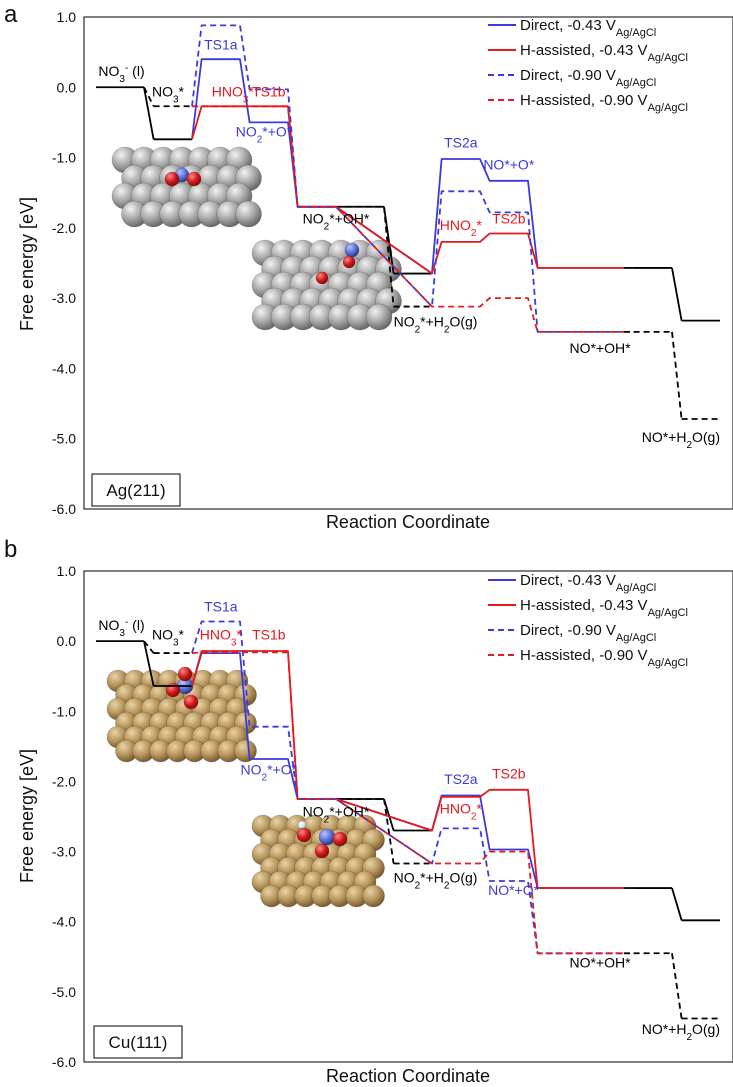 This screenshot has width=733, height=1087. I want to click on panel-letter: a, so click(11, 14).